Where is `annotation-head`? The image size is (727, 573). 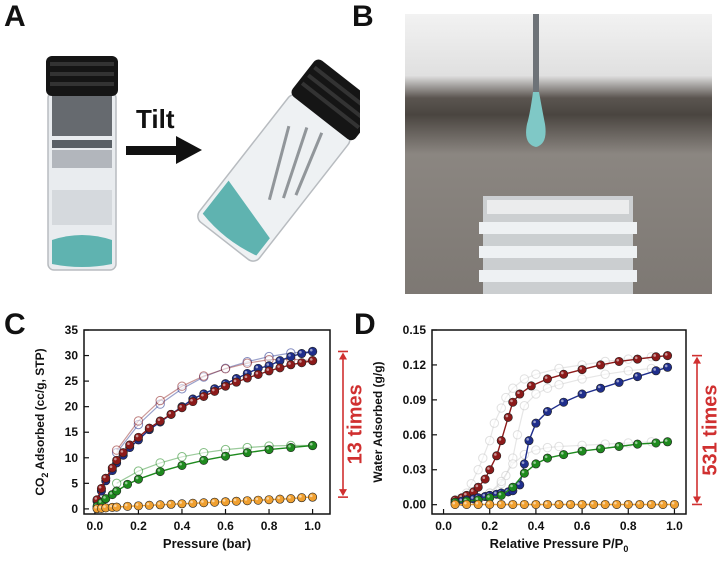 annotation-head is located at coordinates (697, 500).